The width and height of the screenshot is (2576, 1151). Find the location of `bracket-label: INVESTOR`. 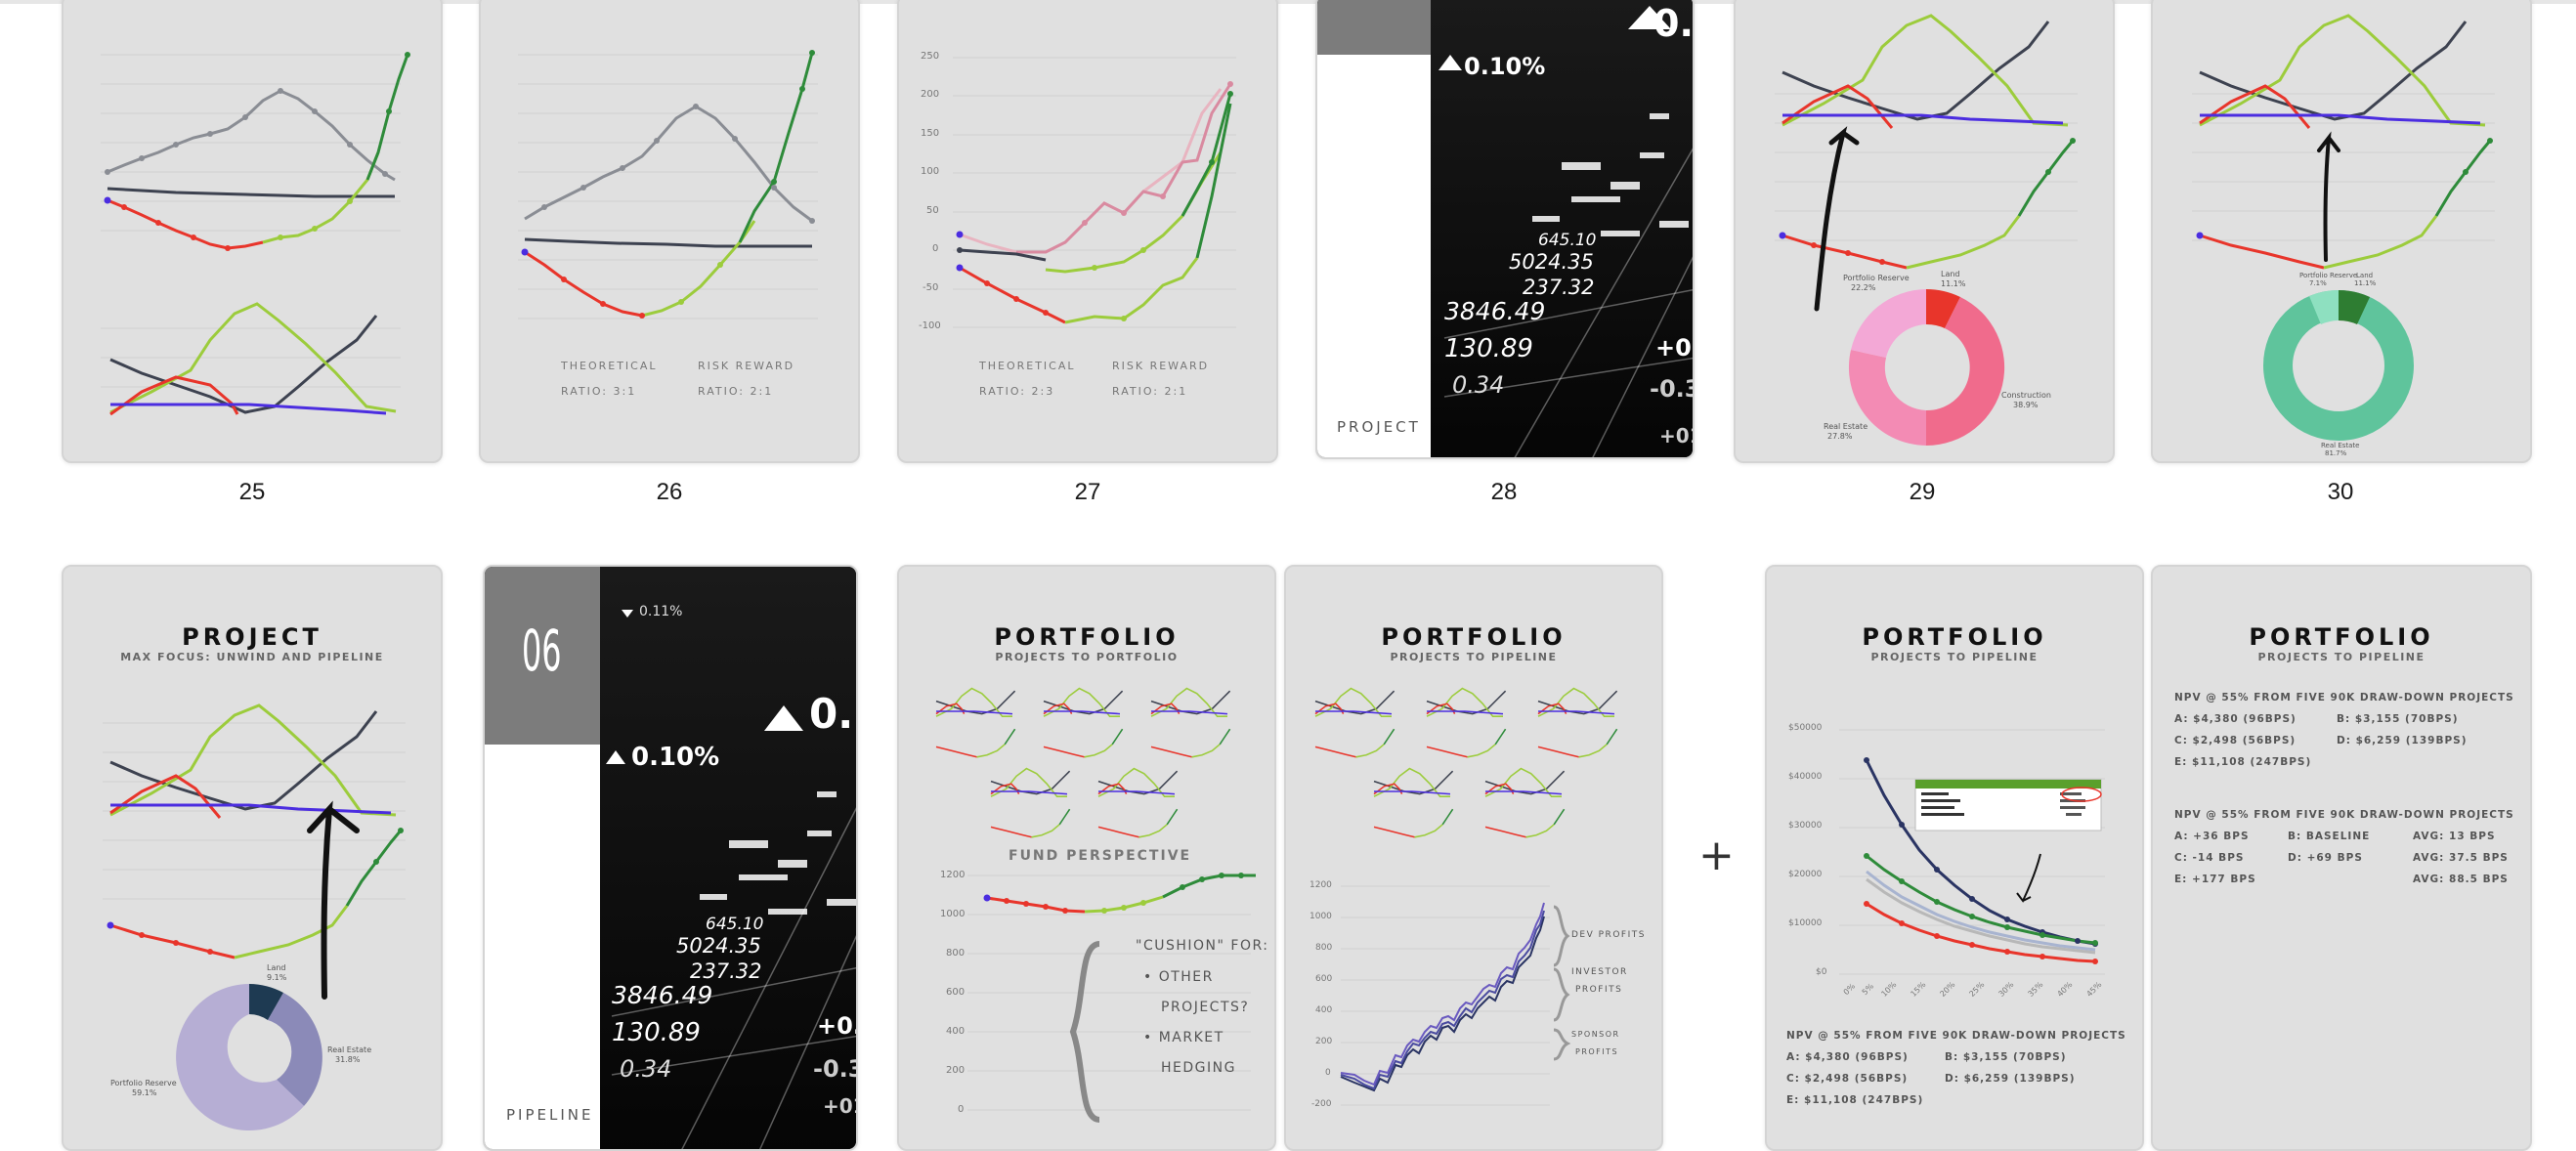

bracket-label: INVESTOR is located at coordinates (1599, 972).